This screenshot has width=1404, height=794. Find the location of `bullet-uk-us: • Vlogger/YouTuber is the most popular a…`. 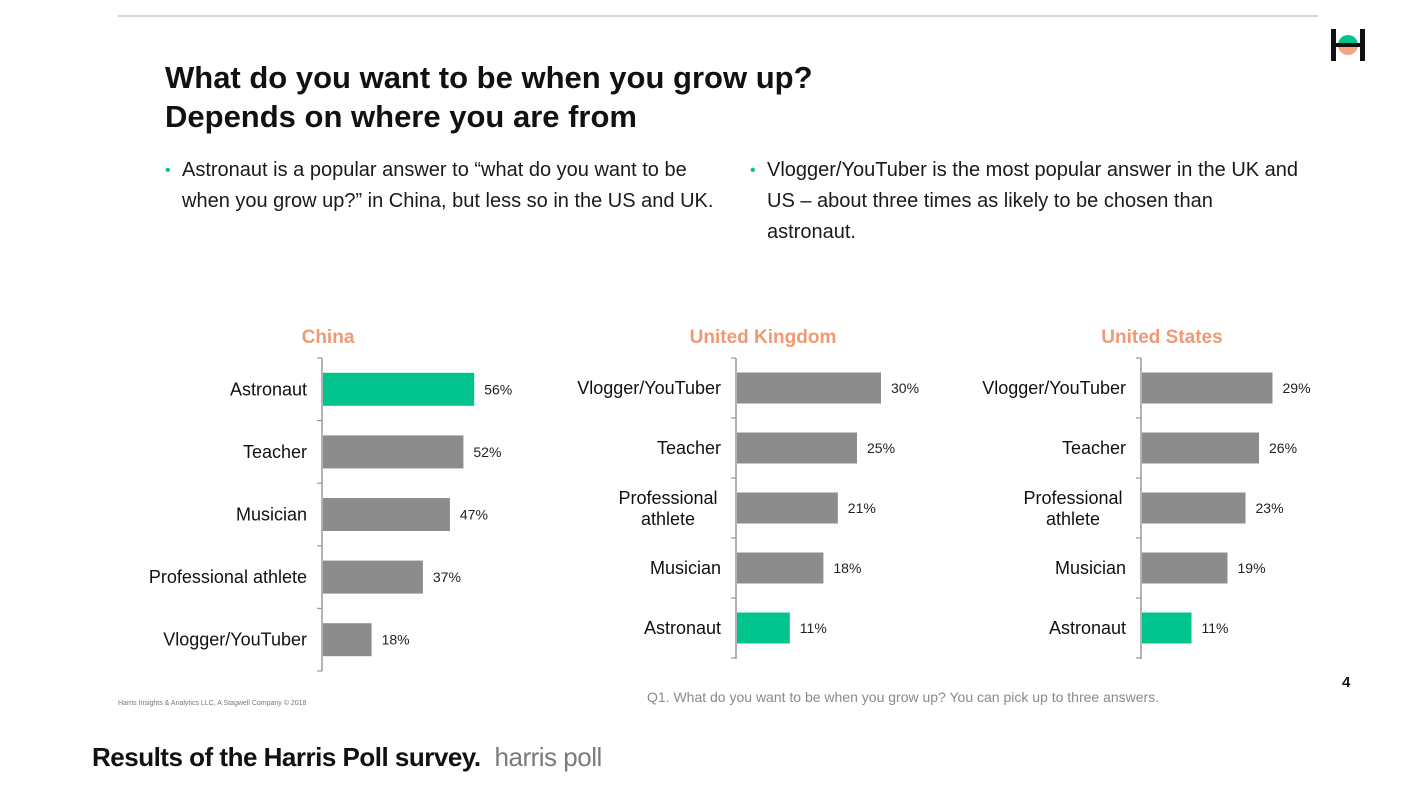

bullet-uk-us: • Vlogger/YouTuber is the most popular a… is located at coordinates (1028, 201).